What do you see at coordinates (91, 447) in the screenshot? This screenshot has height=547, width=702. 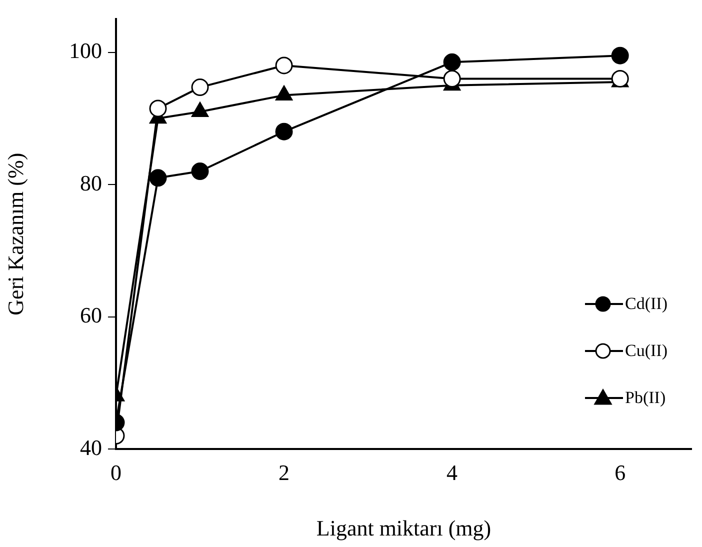 I see `y-tick-label: 40` at bounding box center [91, 447].